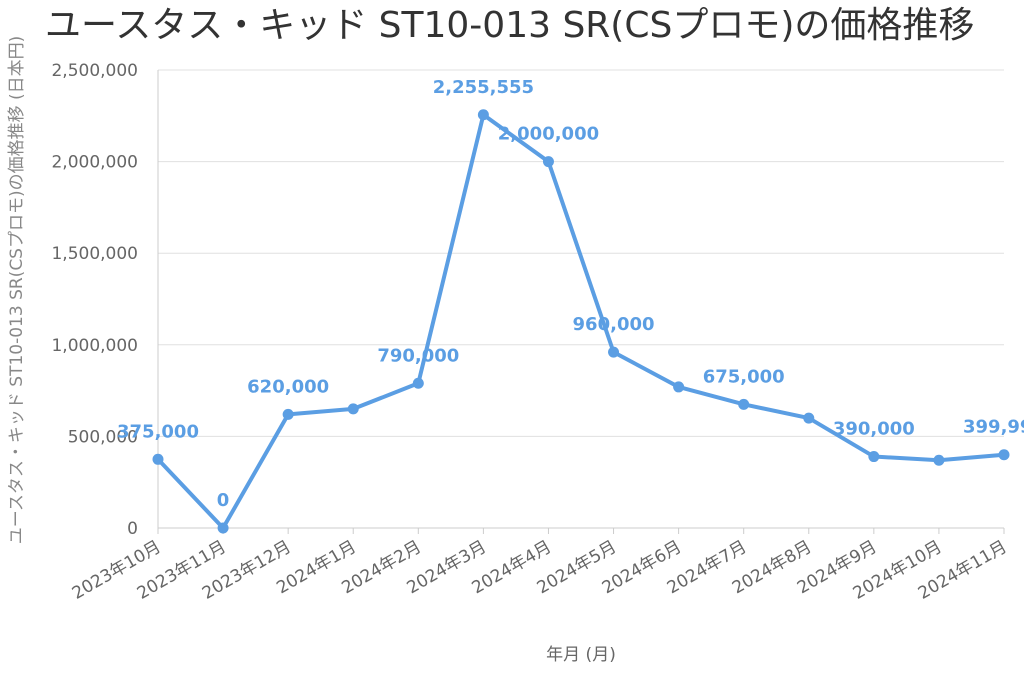 The image size is (1024, 676). What do you see at coordinates (874, 429) in the screenshot?
I see `data-label: 390,000` at bounding box center [874, 429].